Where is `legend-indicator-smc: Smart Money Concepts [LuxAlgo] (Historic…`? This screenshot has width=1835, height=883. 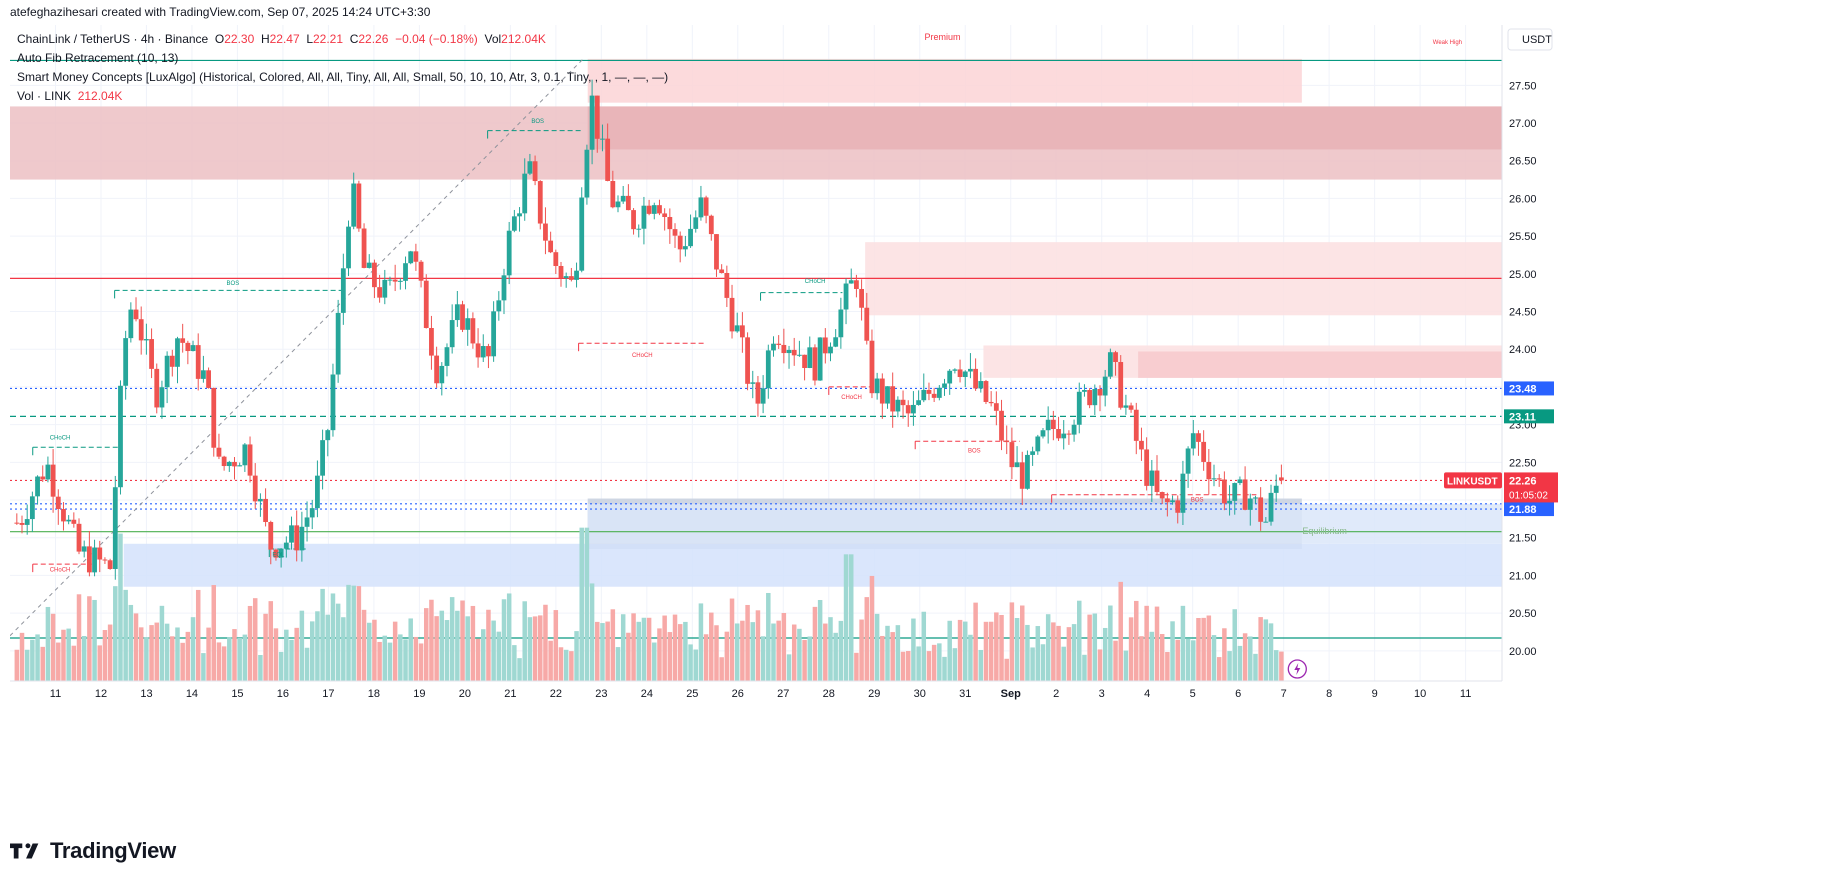 legend-indicator-smc: Smart Money Concepts [LuxAlgo] (Historic… is located at coordinates (343, 77).